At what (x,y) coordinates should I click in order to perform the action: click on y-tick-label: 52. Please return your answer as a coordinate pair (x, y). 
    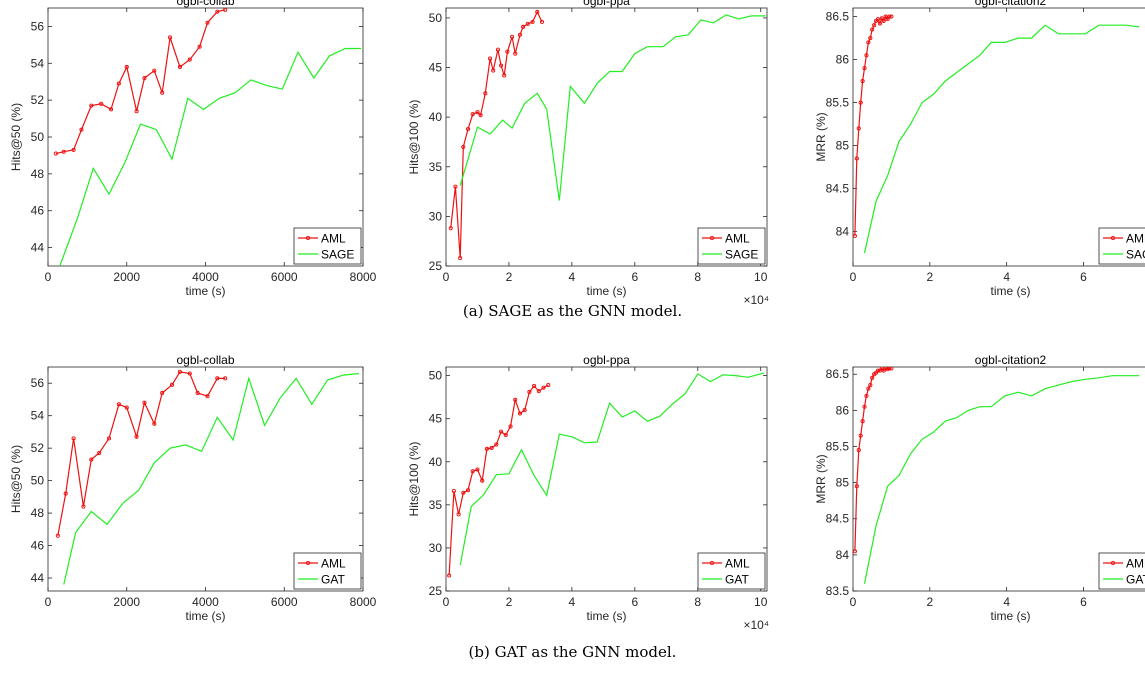
    Looking at the image, I should click on (38, 100).